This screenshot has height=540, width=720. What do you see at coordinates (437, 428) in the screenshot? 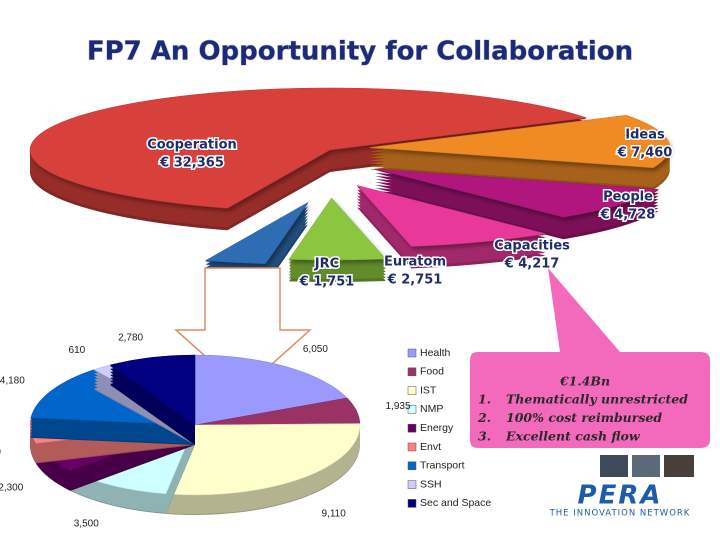
I see `legend-label: Energy` at bounding box center [437, 428].